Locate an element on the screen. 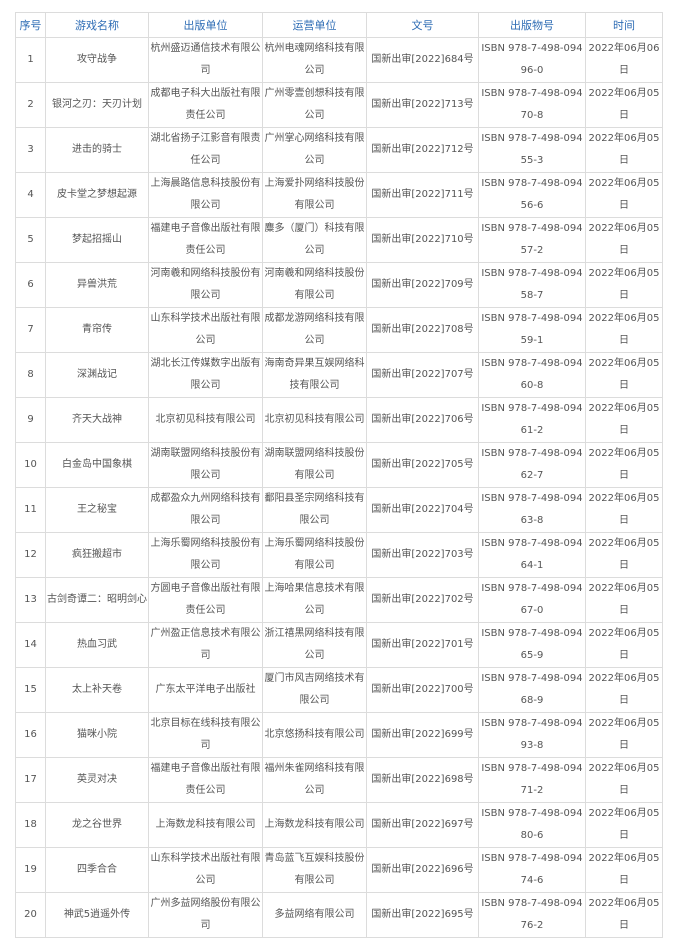 The image size is (678, 938). index-cell: 3 is located at coordinates (30, 150).